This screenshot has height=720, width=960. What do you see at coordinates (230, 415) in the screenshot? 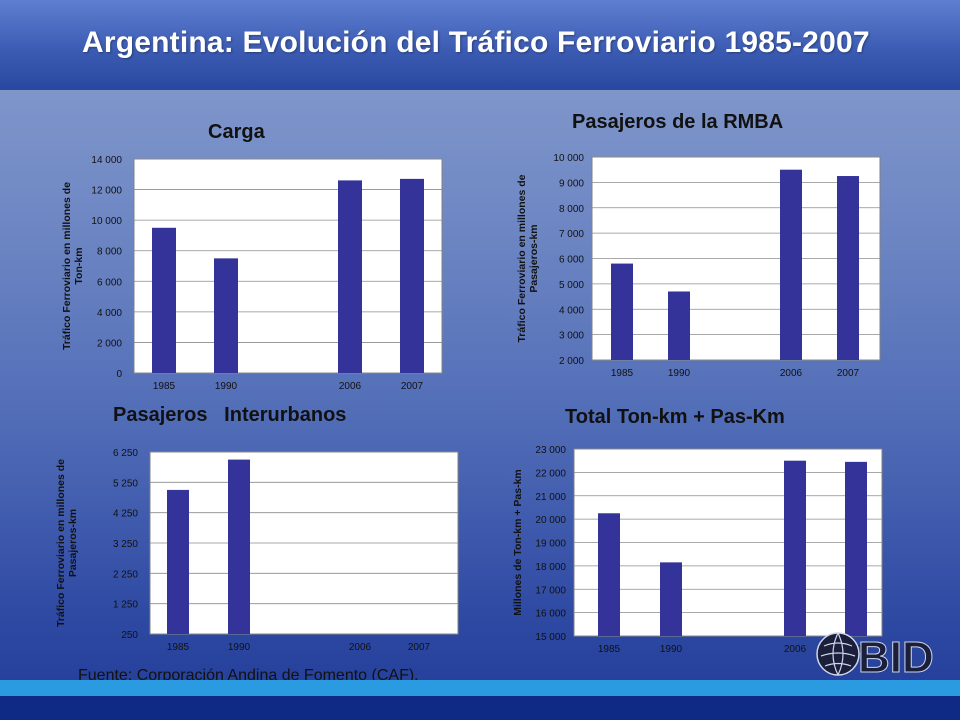
I see `chart-title-interurbanos: Pasajeros Interurbanos` at bounding box center [230, 415].